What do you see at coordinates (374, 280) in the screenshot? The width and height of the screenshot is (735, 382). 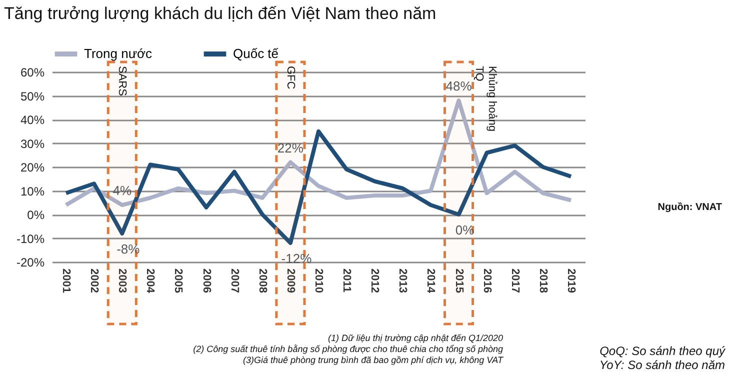 I see `x-tick-label: 2012` at bounding box center [374, 280].